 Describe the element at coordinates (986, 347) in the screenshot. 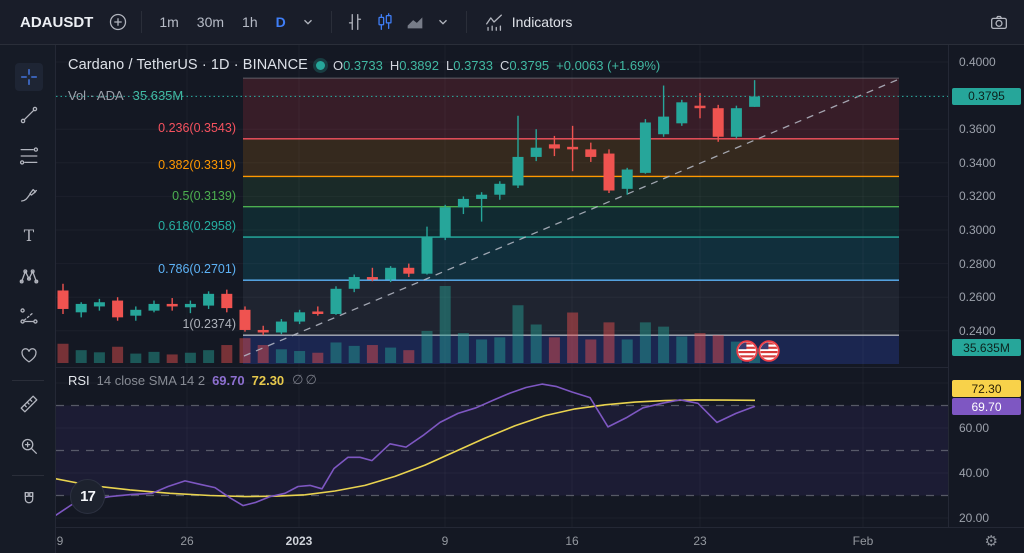

I see `axis-value-badge: 35.635M` at that location.